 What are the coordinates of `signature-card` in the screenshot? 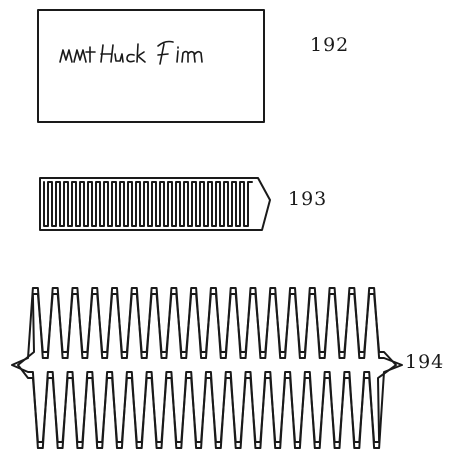 It's located at (151, 66).